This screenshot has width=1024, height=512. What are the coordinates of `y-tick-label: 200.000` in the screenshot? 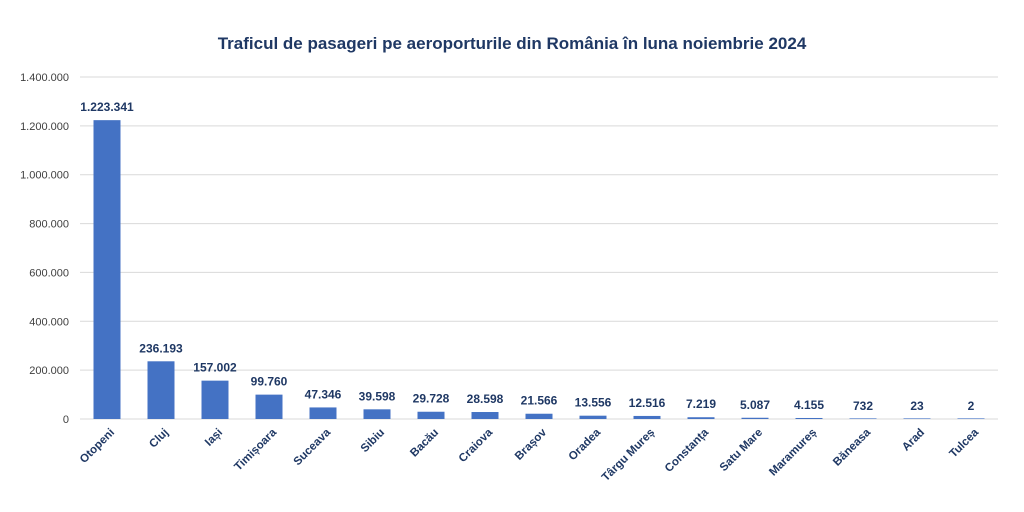 It's located at (49, 371).